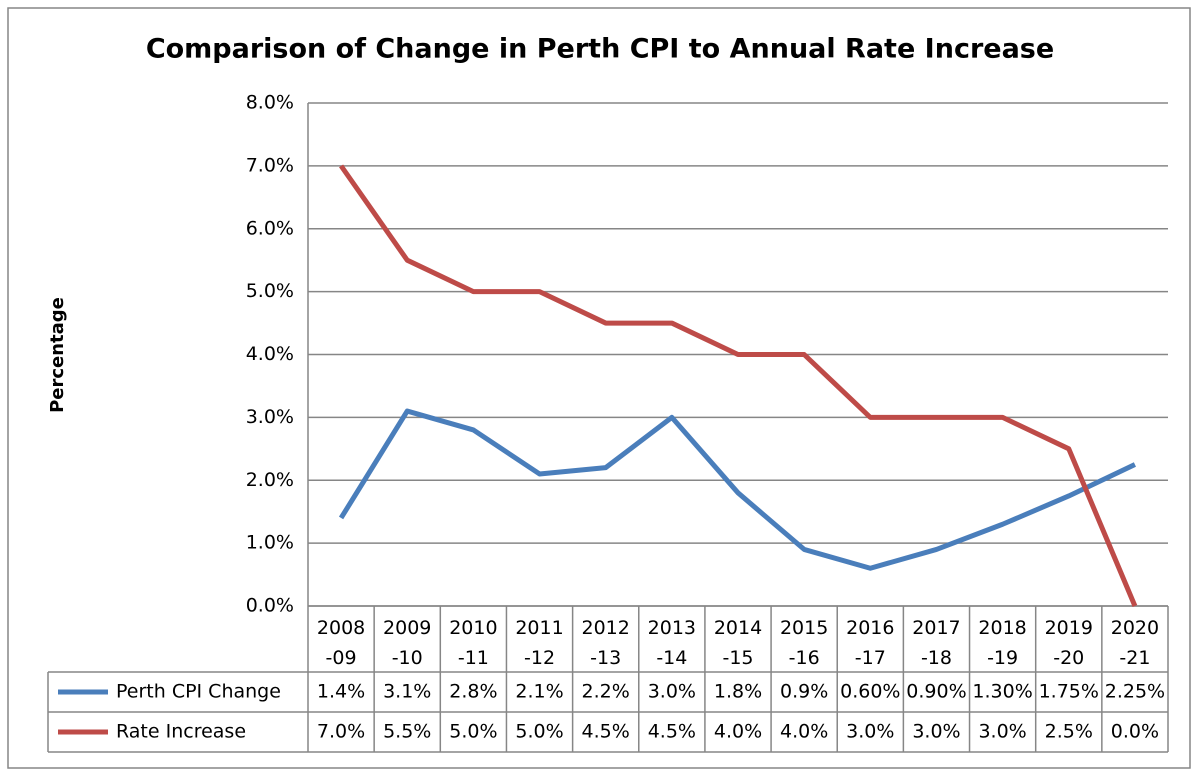 The width and height of the screenshot is (1198, 776). What do you see at coordinates (473, 643) in the screenshot?
I see `x-tick-label: 2010 -11` at bounding box center [473, 643].